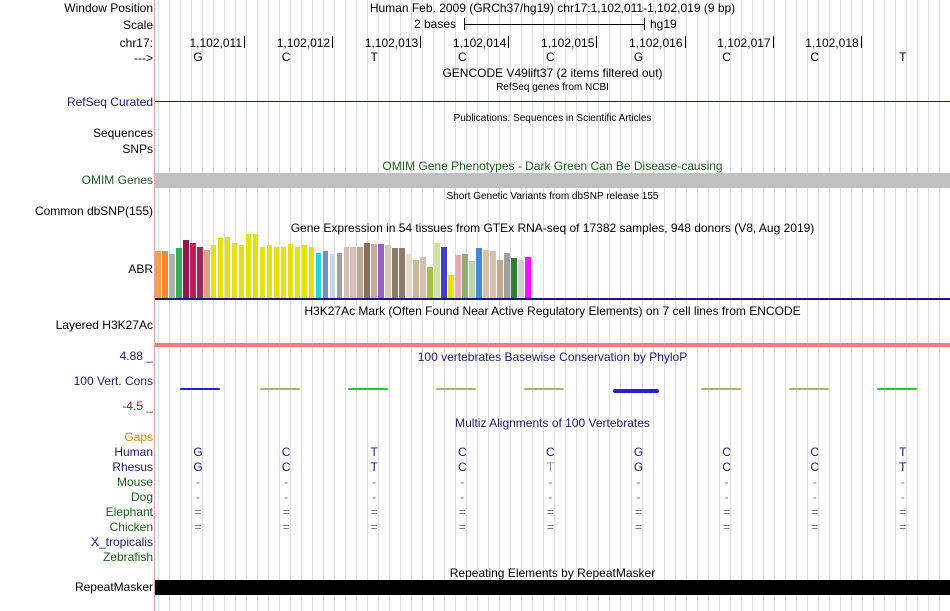  I want to click on species-label: X_tropicalis, so click(121, 542).